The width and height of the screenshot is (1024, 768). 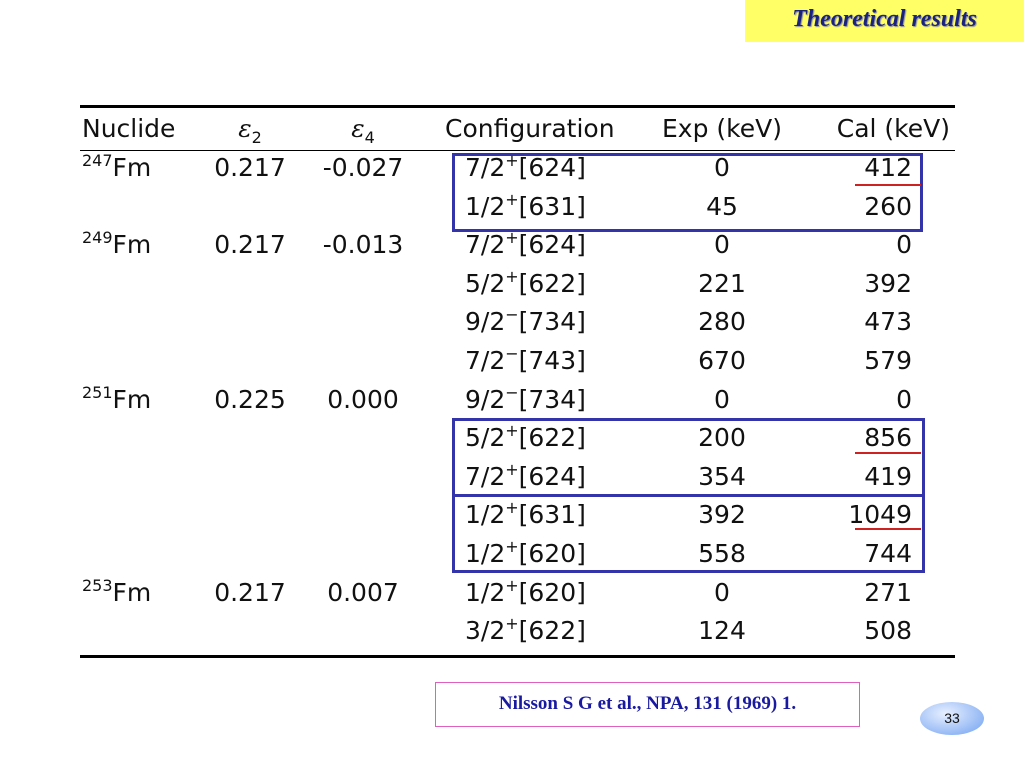 I want to click on orbit: [624], so click(x=552, y=167).